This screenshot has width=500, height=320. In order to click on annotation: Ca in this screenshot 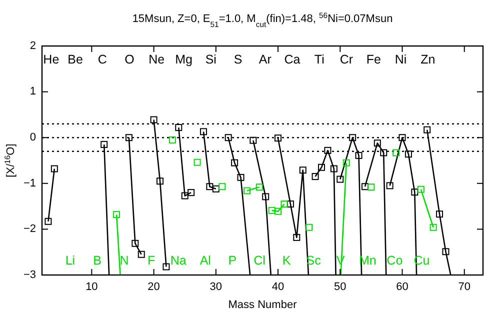, I will do `click(292, 59)`.